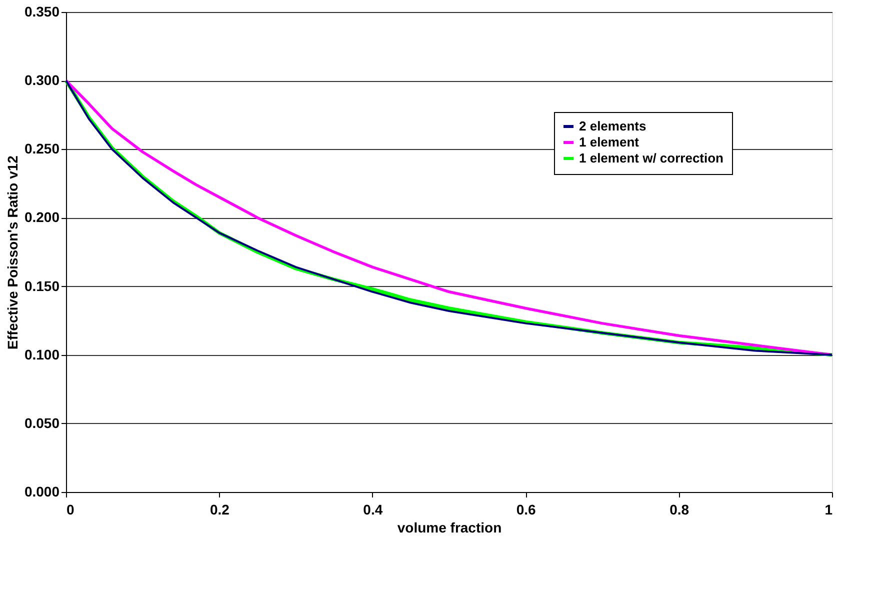  I want to click on legend-label: 2 elements, so click(612, 126).